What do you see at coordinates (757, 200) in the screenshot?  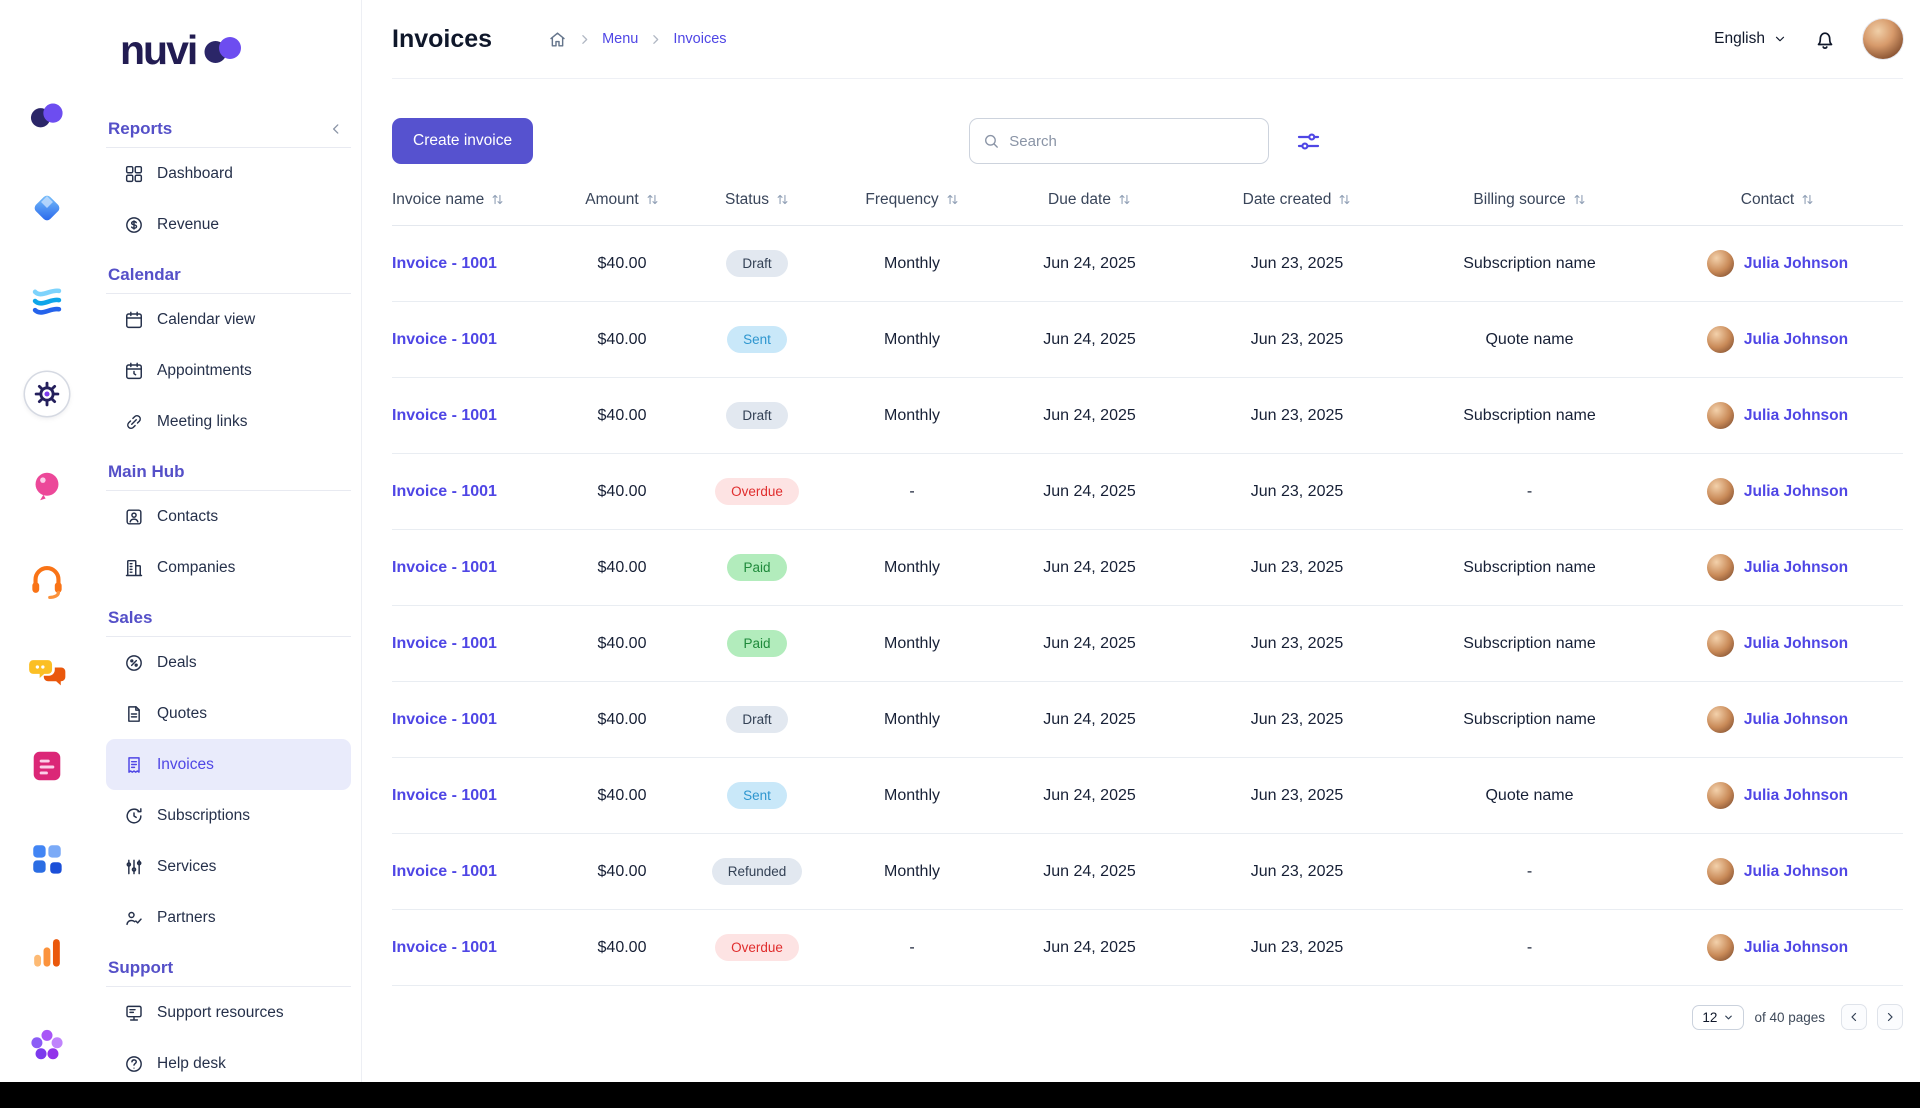 I see `column-header-status: Status` at bounding box center [757, 200].